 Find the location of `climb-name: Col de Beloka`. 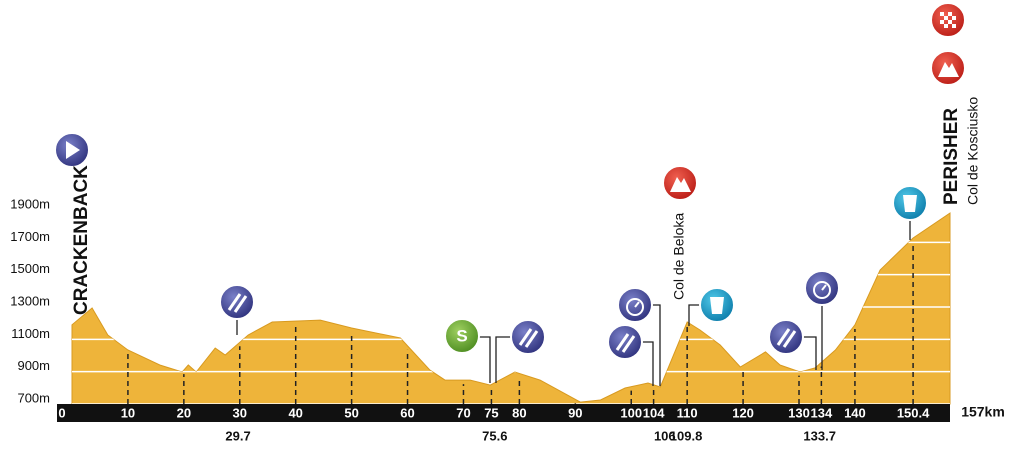

climb-name: Col de Beloka is located at coordinates (679, 256).